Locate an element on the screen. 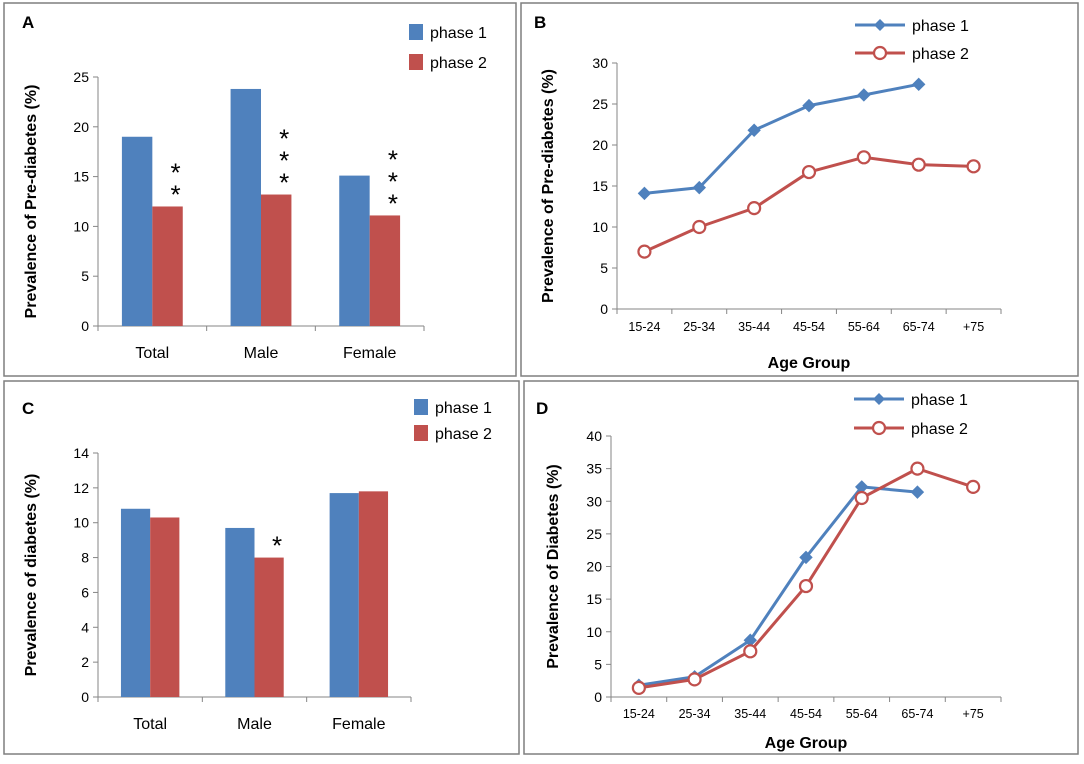  x-tick-label: +75 is located at coordinates (973, 327).